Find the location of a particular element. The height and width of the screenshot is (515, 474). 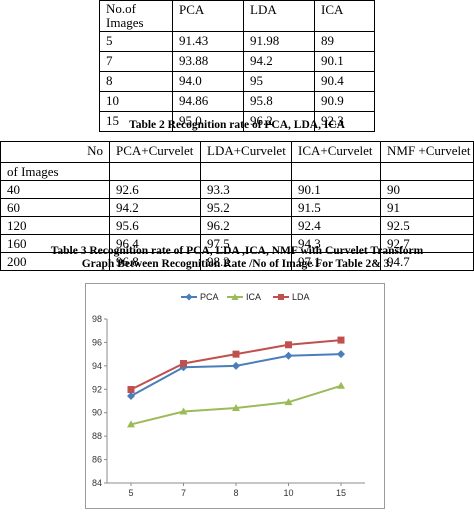

x-tick-label: 15 is located at coordinates (341, 493).